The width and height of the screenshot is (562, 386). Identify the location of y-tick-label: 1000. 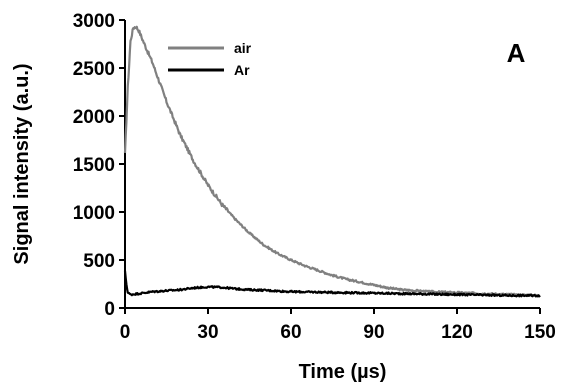
(94, 213).